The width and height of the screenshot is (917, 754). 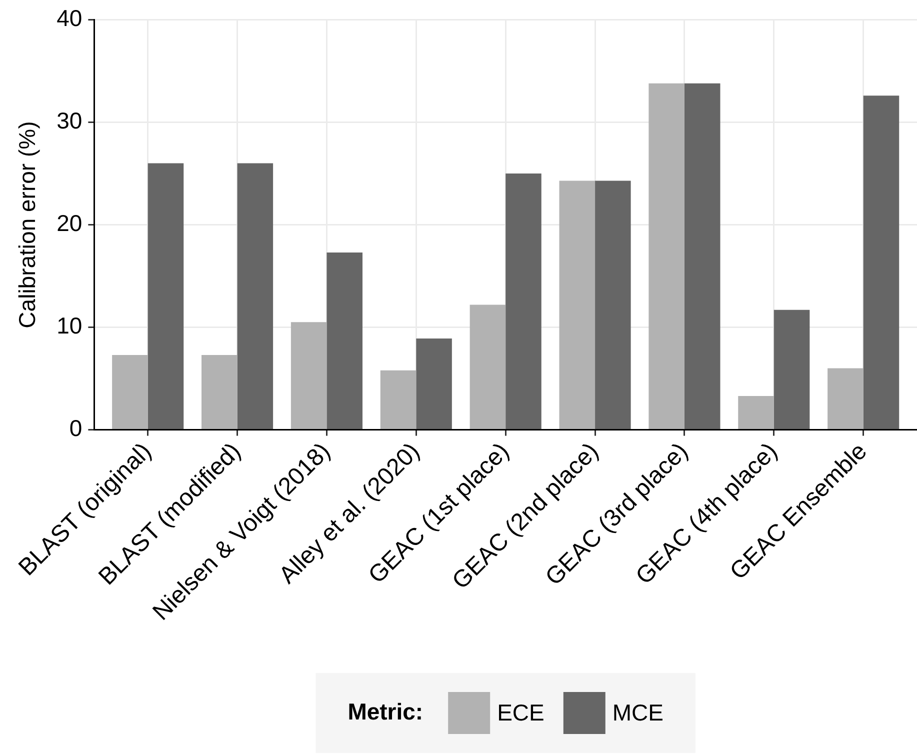 What do you see at coordinates (27, 224) in the screenshot?
I see `y-axis-title: Calibration error (%)` at bounding box center [27, 224].